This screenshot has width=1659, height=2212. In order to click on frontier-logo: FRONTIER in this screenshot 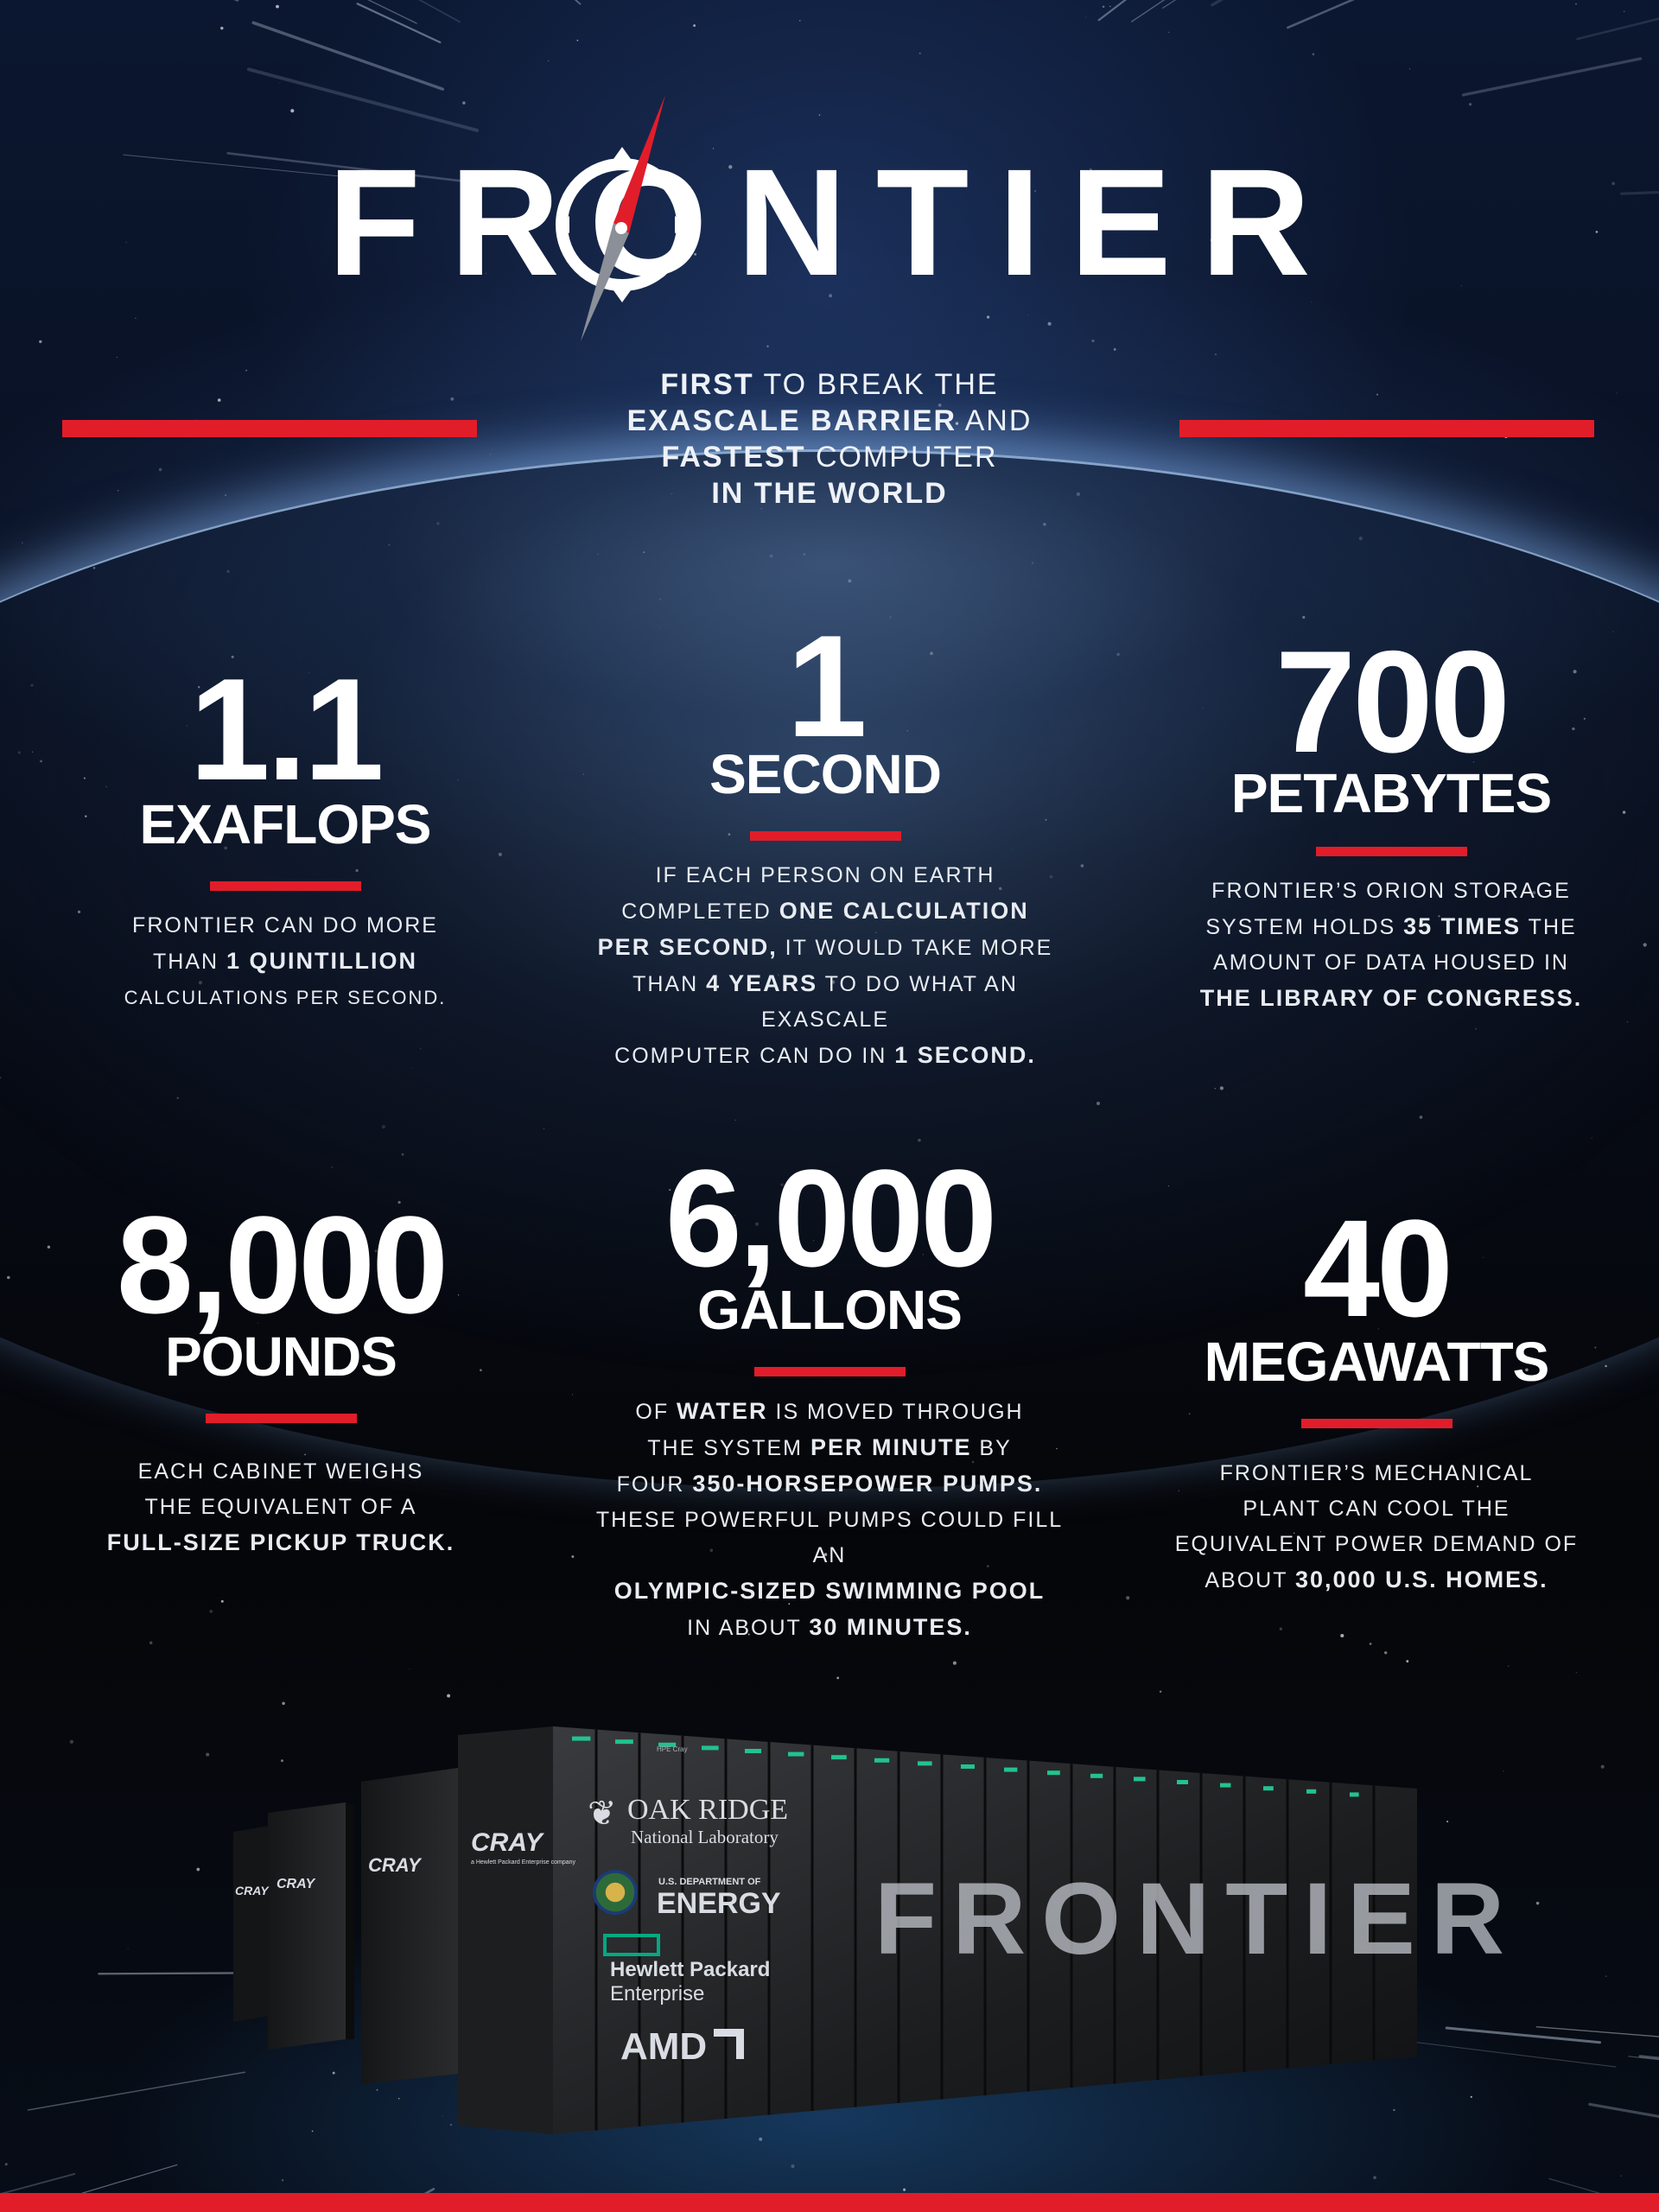, I will do `click(833, 224)`.